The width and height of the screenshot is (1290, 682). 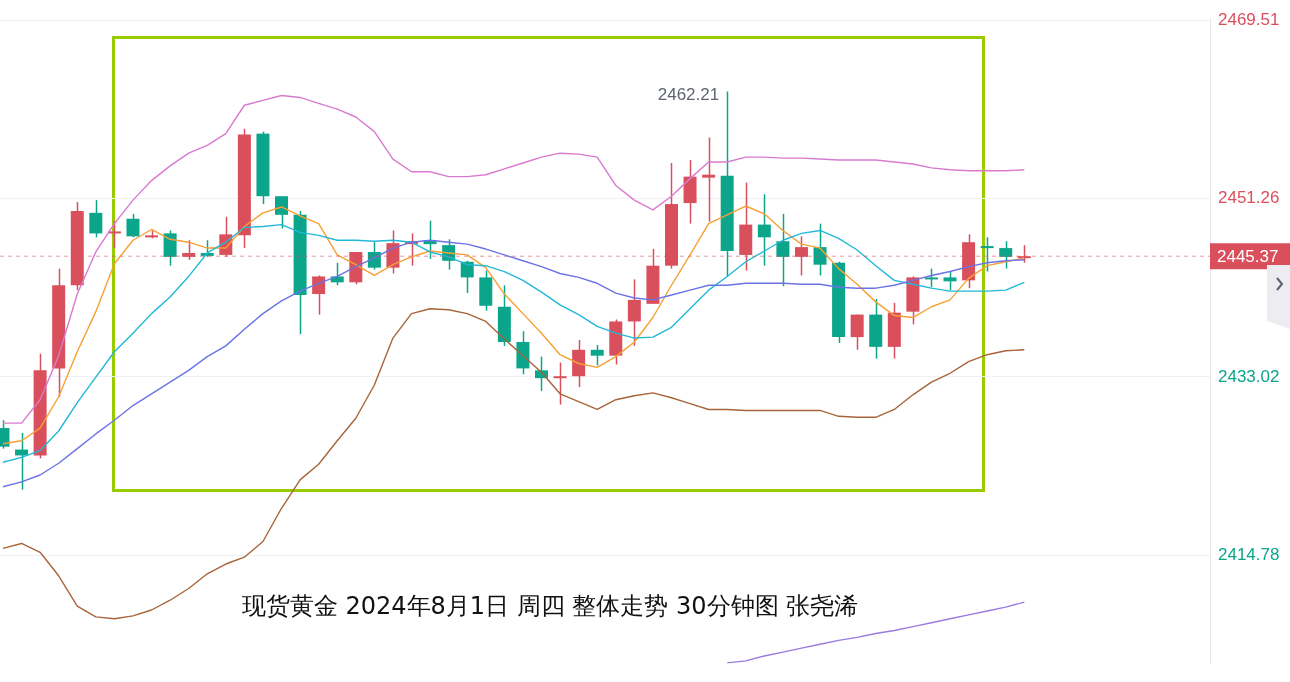 I want to click on ref-line-label: 2445.37, so click(x=1248, y=256).